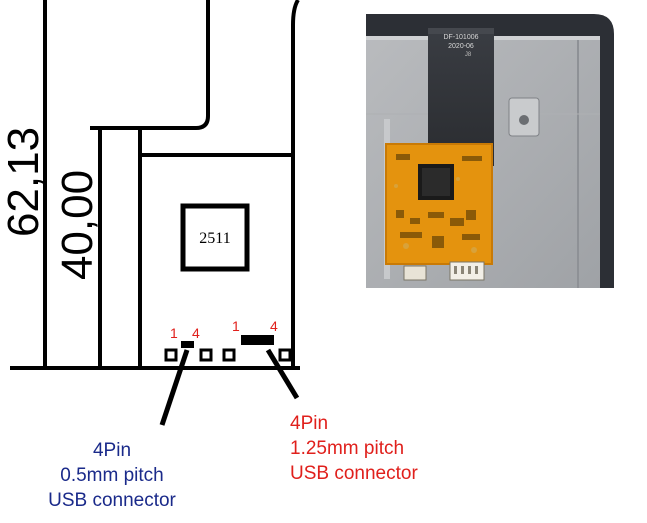  Describe the element at coordinates (347, 448) in the screenshot. I see `large-connector-pitch: 1.25mm pitch` at that location.